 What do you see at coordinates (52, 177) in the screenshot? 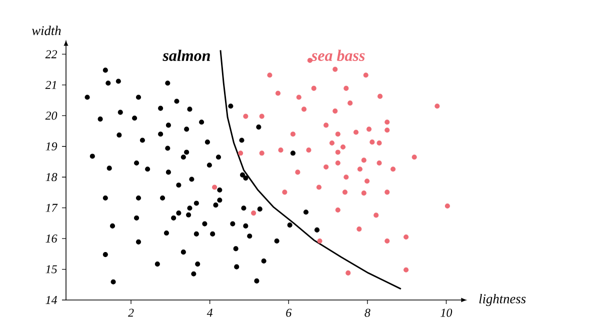
I see `y-tick-label: 18` at bounding box center [52, 177].